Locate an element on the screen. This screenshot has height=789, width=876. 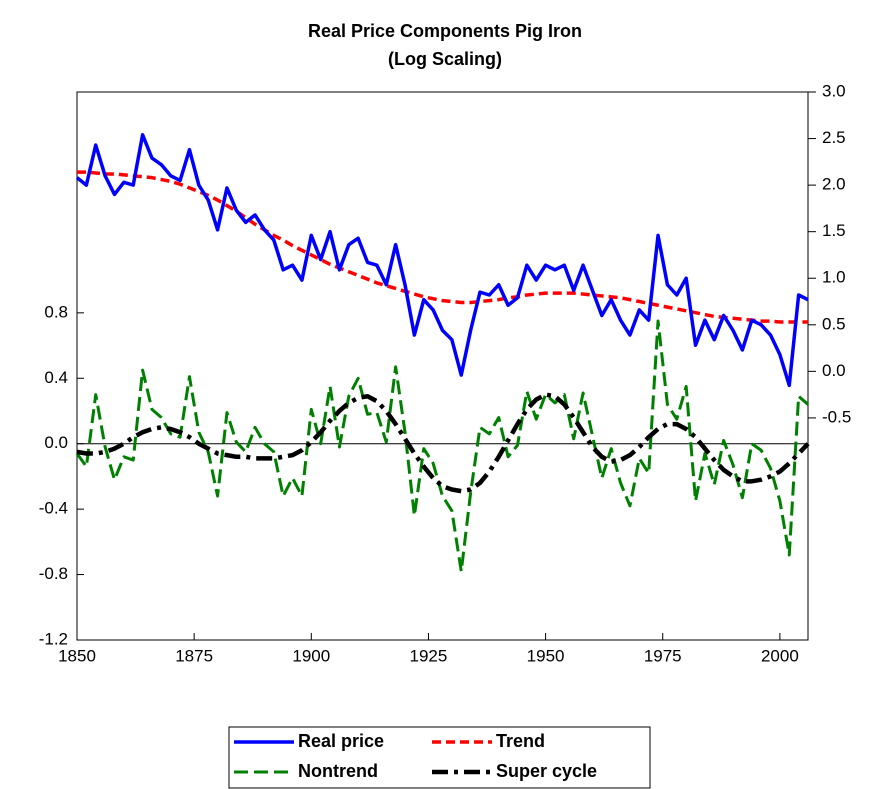
x-tick-label: 1875 is located at coordinates (194, 655).